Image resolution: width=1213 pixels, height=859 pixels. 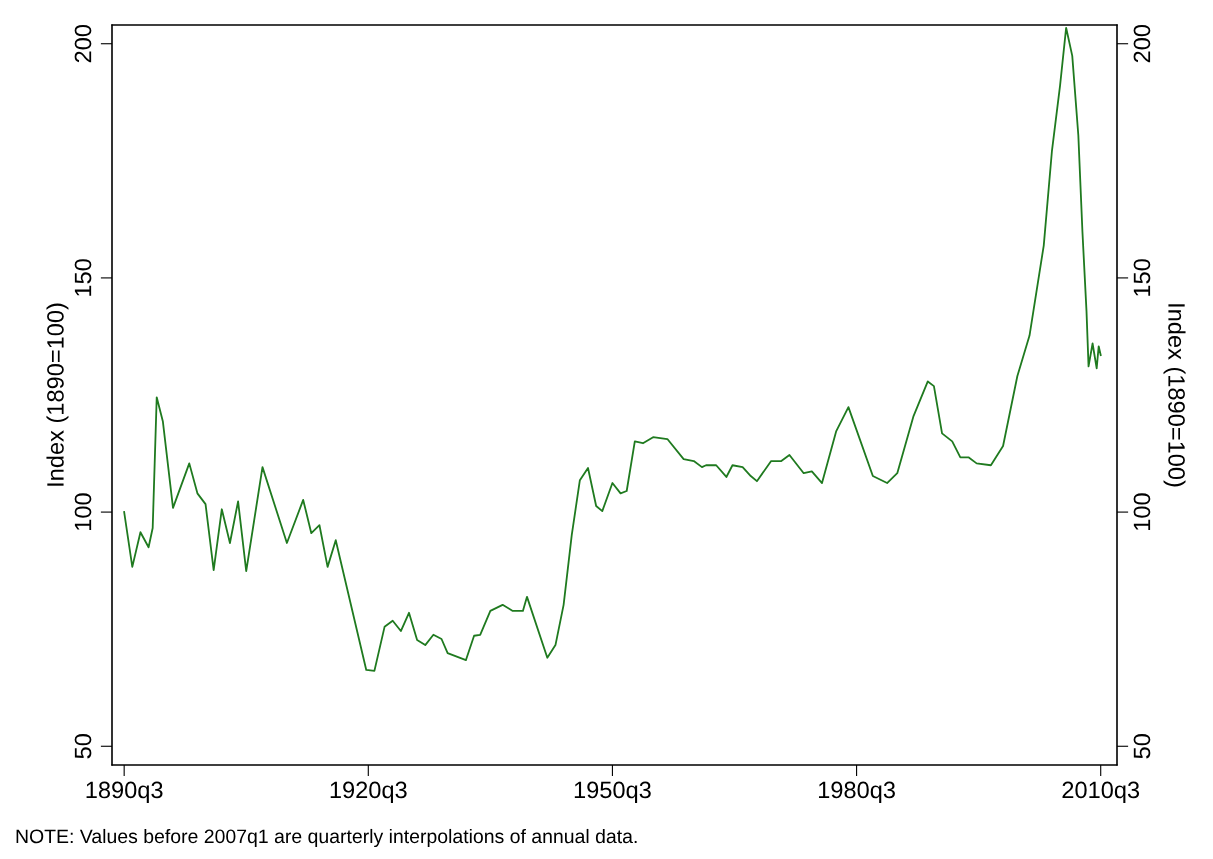 I want to click on y-tick-label: 50, so click(x=83, y=746).